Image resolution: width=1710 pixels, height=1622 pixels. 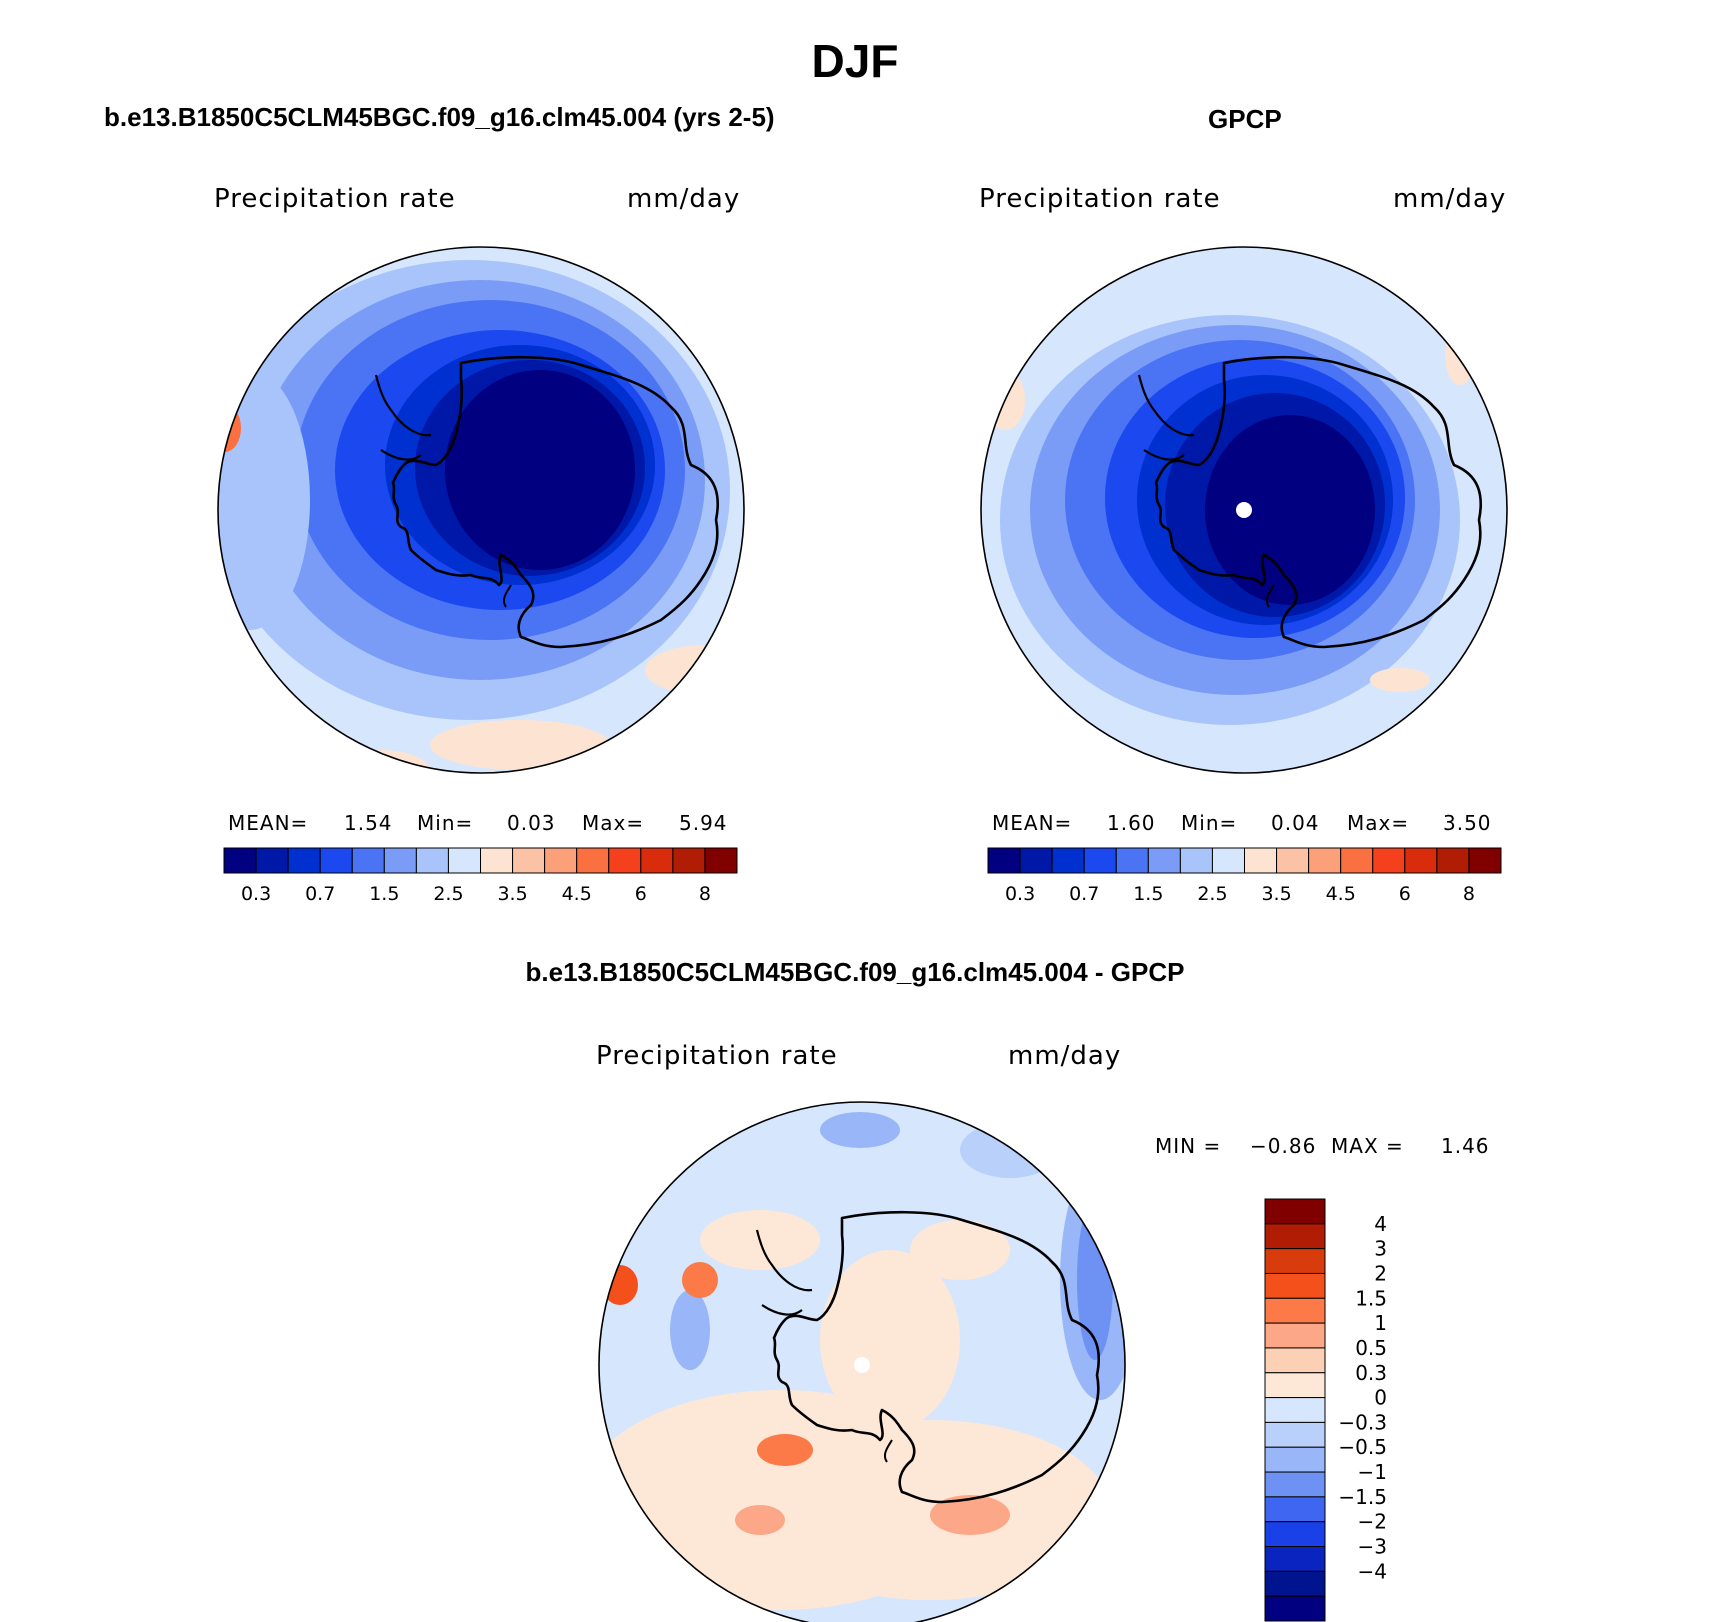 I want to click on map-model, so click(x=481, y=510).